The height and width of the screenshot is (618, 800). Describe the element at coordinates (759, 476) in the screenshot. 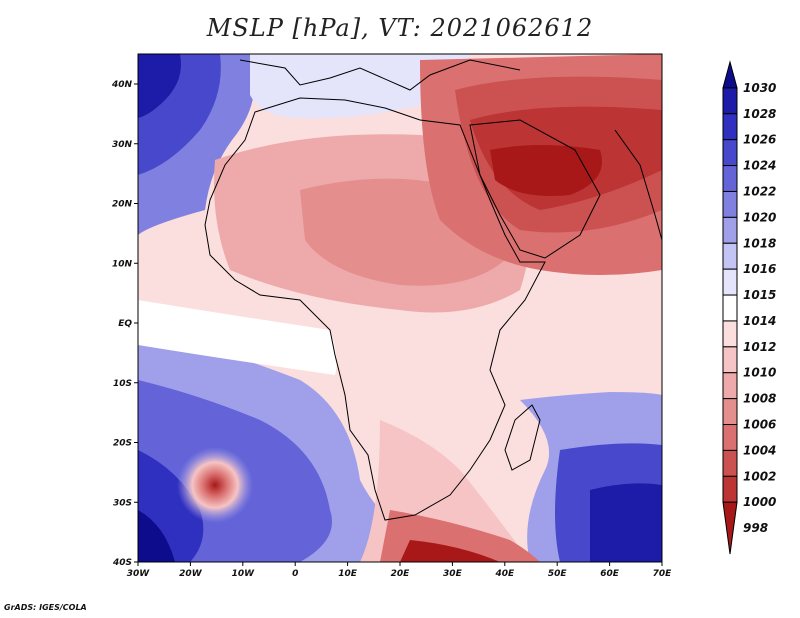

I see `colorbar-label: 1002` at that location.